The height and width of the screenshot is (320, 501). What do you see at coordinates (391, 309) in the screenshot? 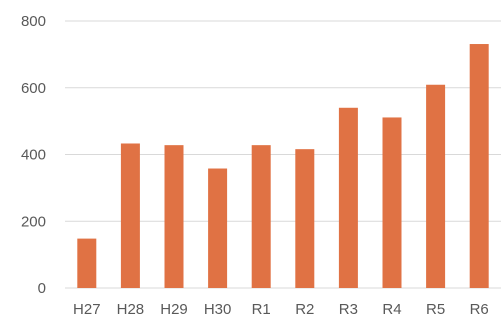
I see `x-tick-label: R4` at bounding box center [391, 309].